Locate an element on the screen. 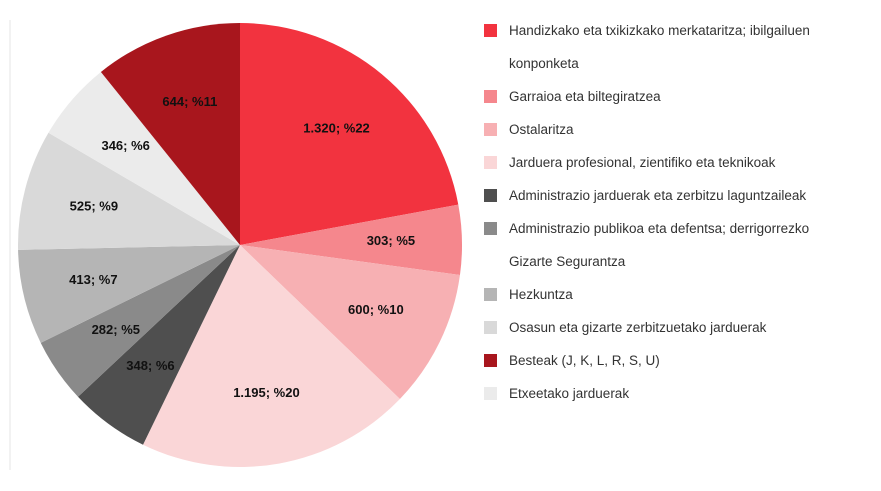 The width and height of the screenshot is (881, 491). data-label: 413; %7 is located at coordinates (93, 279).